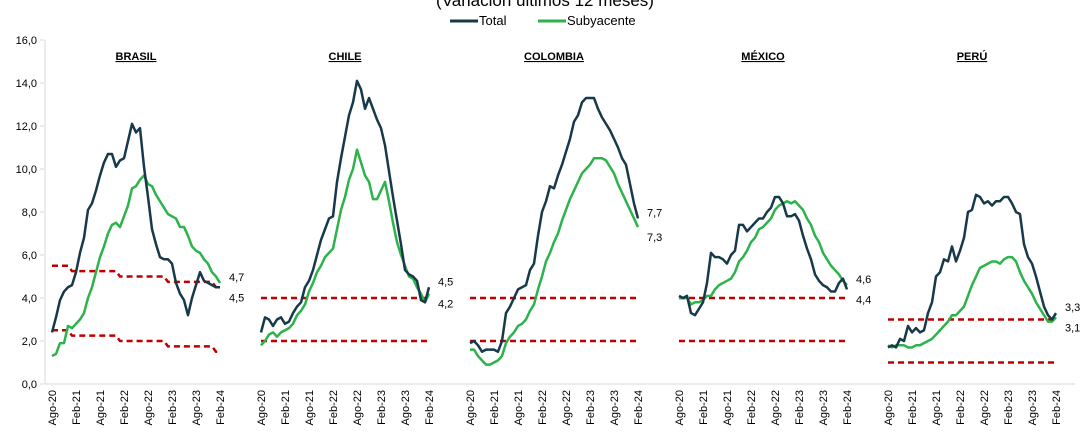  What do you see at coordinates (493, 20) in the screenshot?
I see `legend-label: Total` at bounding box center [493, 20].